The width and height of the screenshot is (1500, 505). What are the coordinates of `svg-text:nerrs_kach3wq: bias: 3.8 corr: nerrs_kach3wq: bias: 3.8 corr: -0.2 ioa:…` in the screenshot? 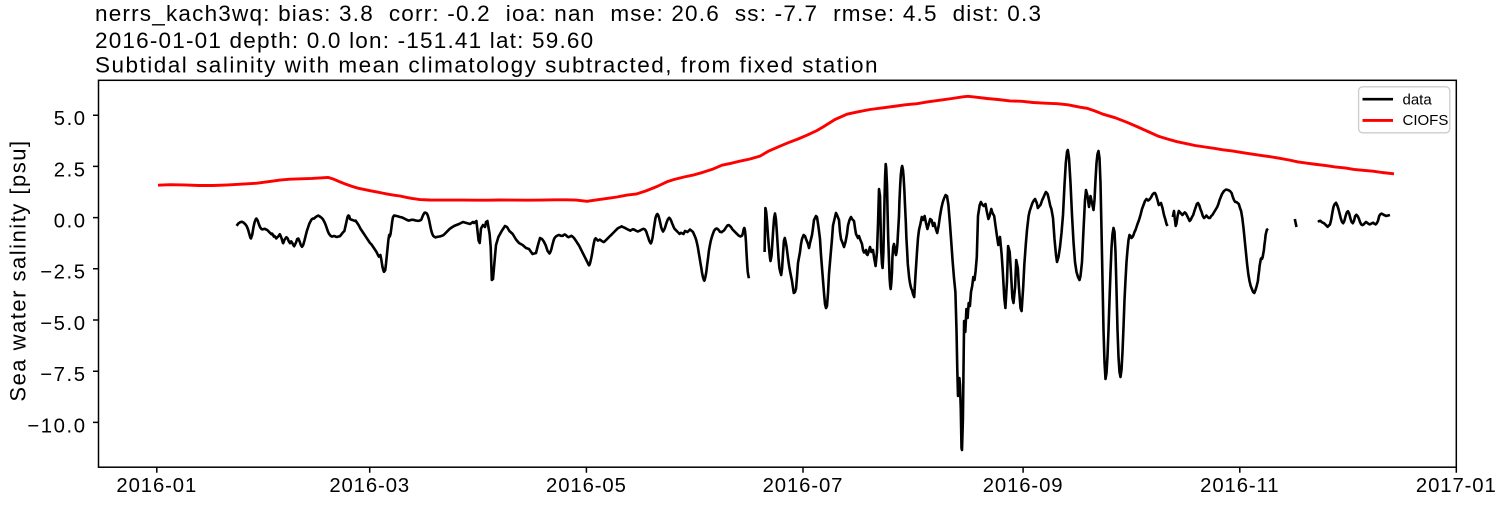 It's located at (568, 13).